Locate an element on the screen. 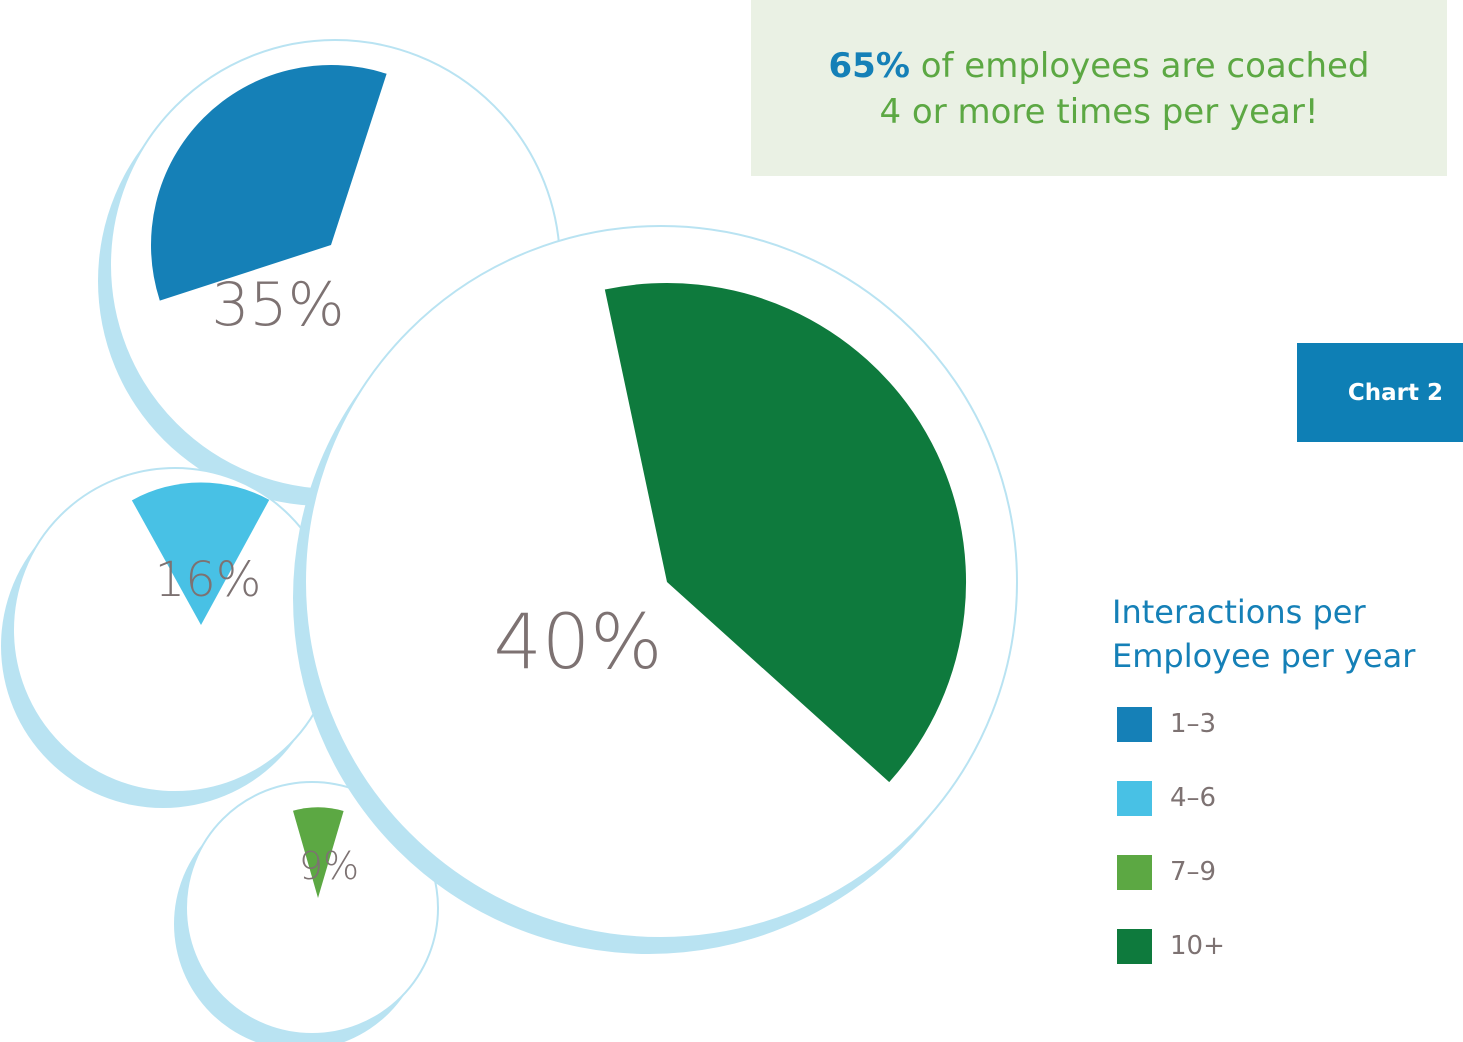  legend-item: 10+ is located at coordinates (1171, 946).